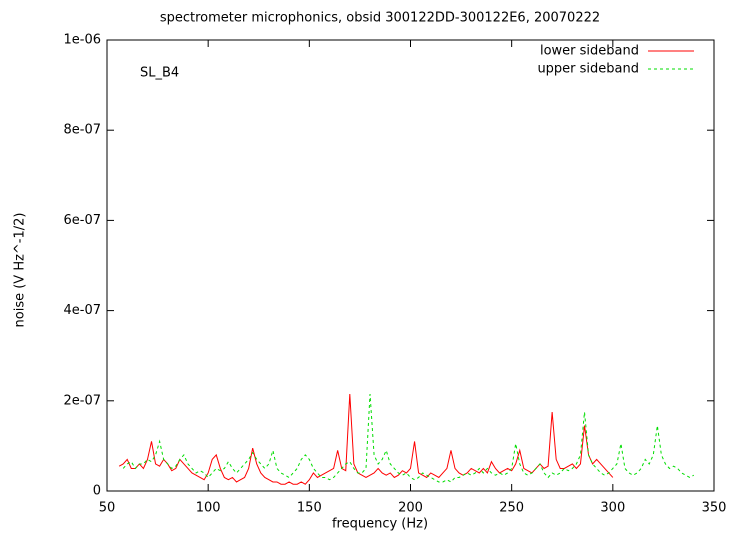 The image size is (740, 540). What do you see at coordinates (82, 310) in the screenshot?
I see `y-tick-label: 4e-07` at bounding box center [82, 310].